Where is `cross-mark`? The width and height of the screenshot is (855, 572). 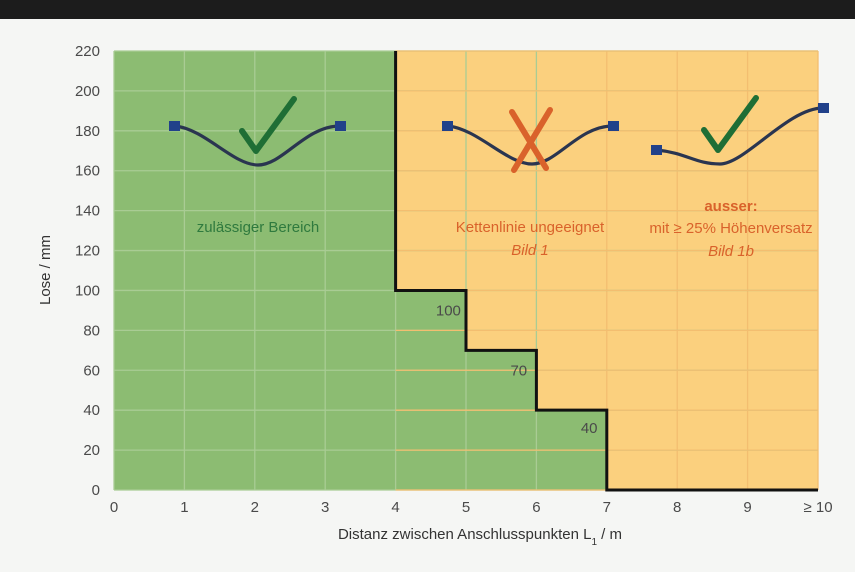
cross-mark is located at coordinates (531, 140).